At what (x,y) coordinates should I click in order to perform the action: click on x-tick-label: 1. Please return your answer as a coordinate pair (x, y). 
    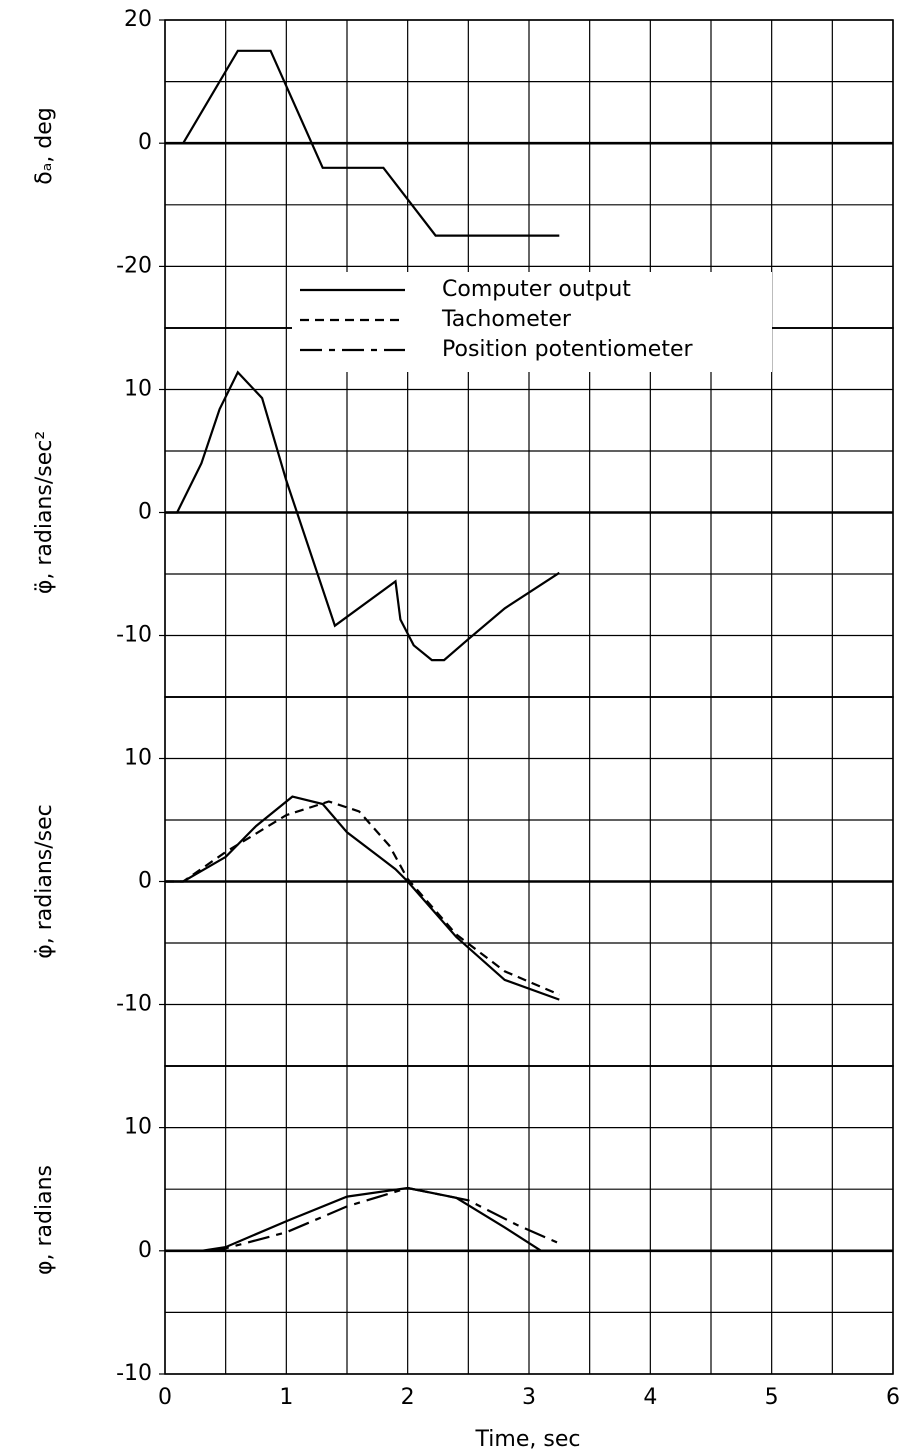
    Looking at the image, I should click on (286, 1397).